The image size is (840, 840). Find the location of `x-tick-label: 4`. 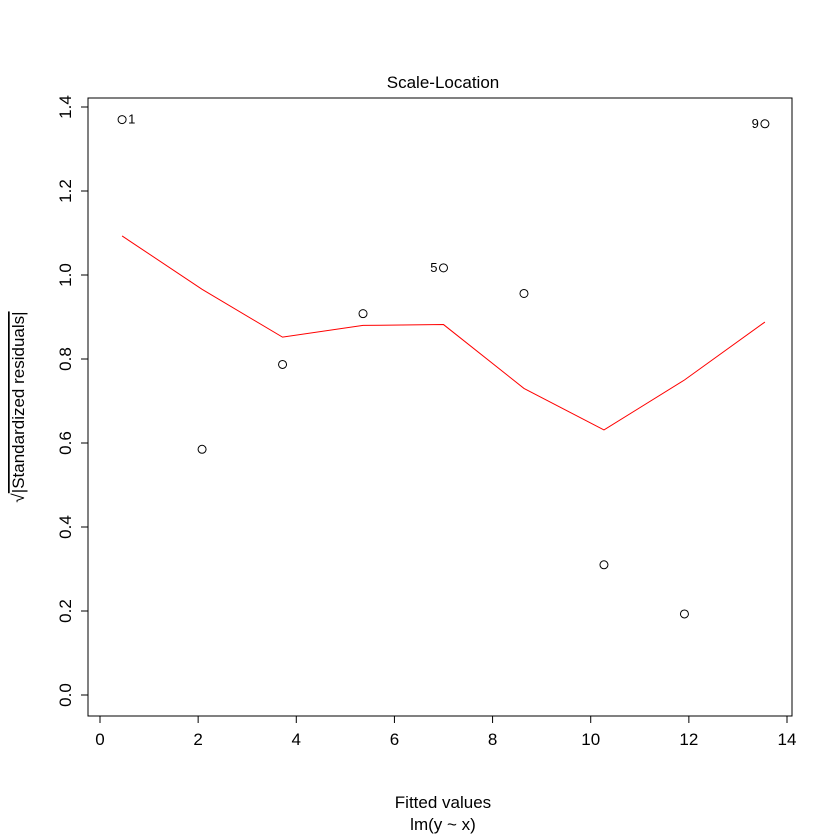

x-tick-label: 4 is located at coordinates (296, 739).